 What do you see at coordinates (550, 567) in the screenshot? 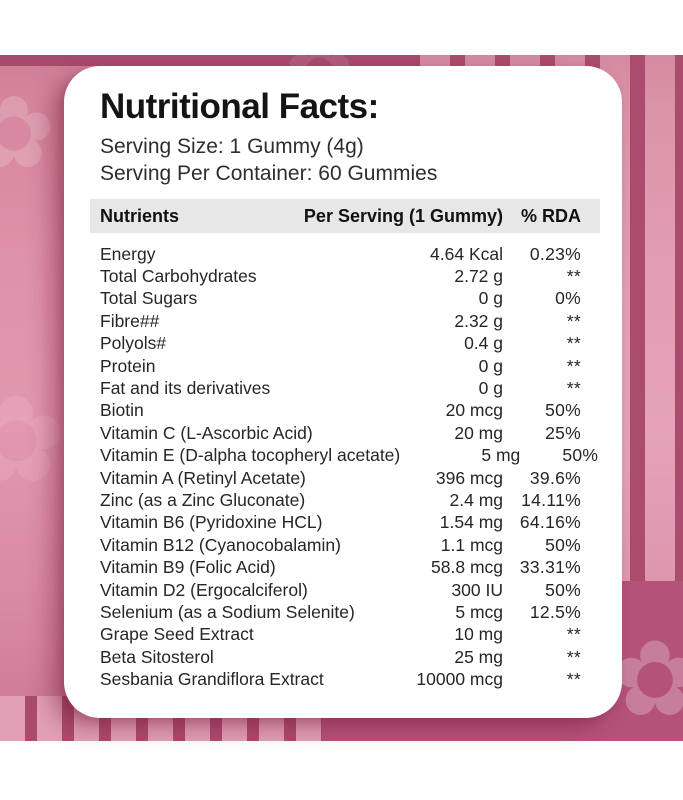
I see `rda-cell: 33.31%` at bounding box center [550, 567].